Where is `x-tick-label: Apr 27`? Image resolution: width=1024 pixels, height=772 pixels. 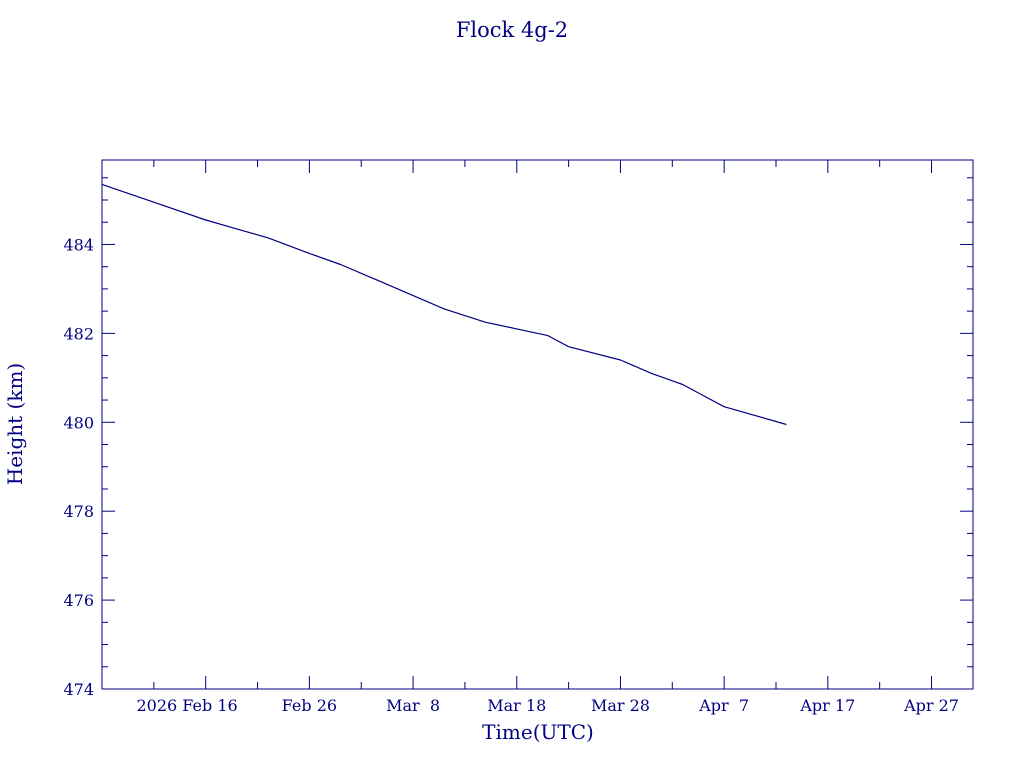
x-tick-label: Apr 27 is located at coordinates (931, 705).